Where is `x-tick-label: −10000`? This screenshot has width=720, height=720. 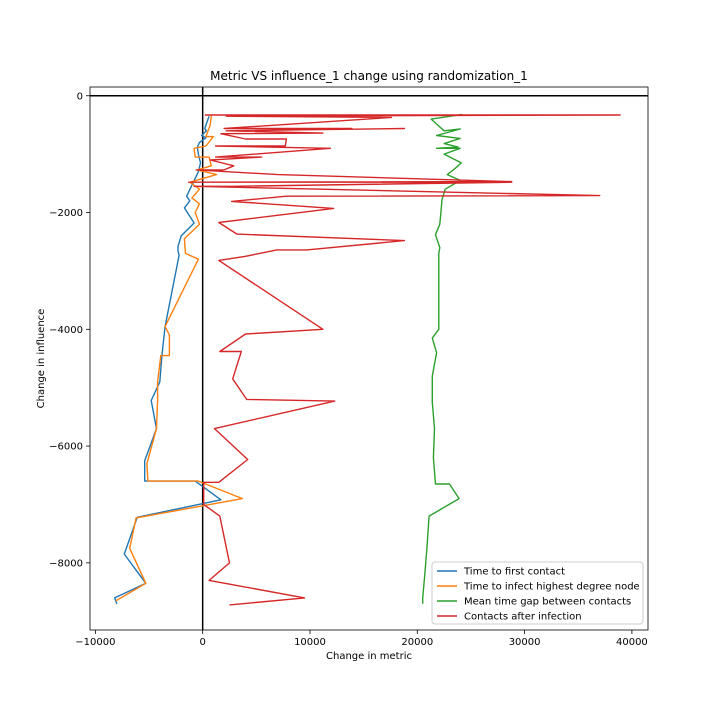 x-tick-label: −10000 is located at coordinates (95, 642).